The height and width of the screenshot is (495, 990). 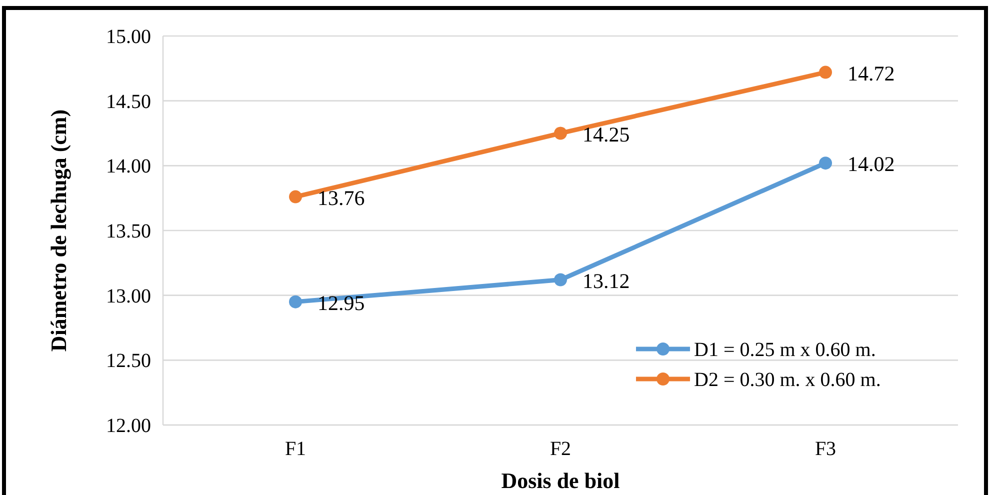 What do you see at coordinates (785, 350) in the screenshot?
I see `legend-label: D1 = 0.25 m x 0.60 m.` at bounding box center [785, 350].